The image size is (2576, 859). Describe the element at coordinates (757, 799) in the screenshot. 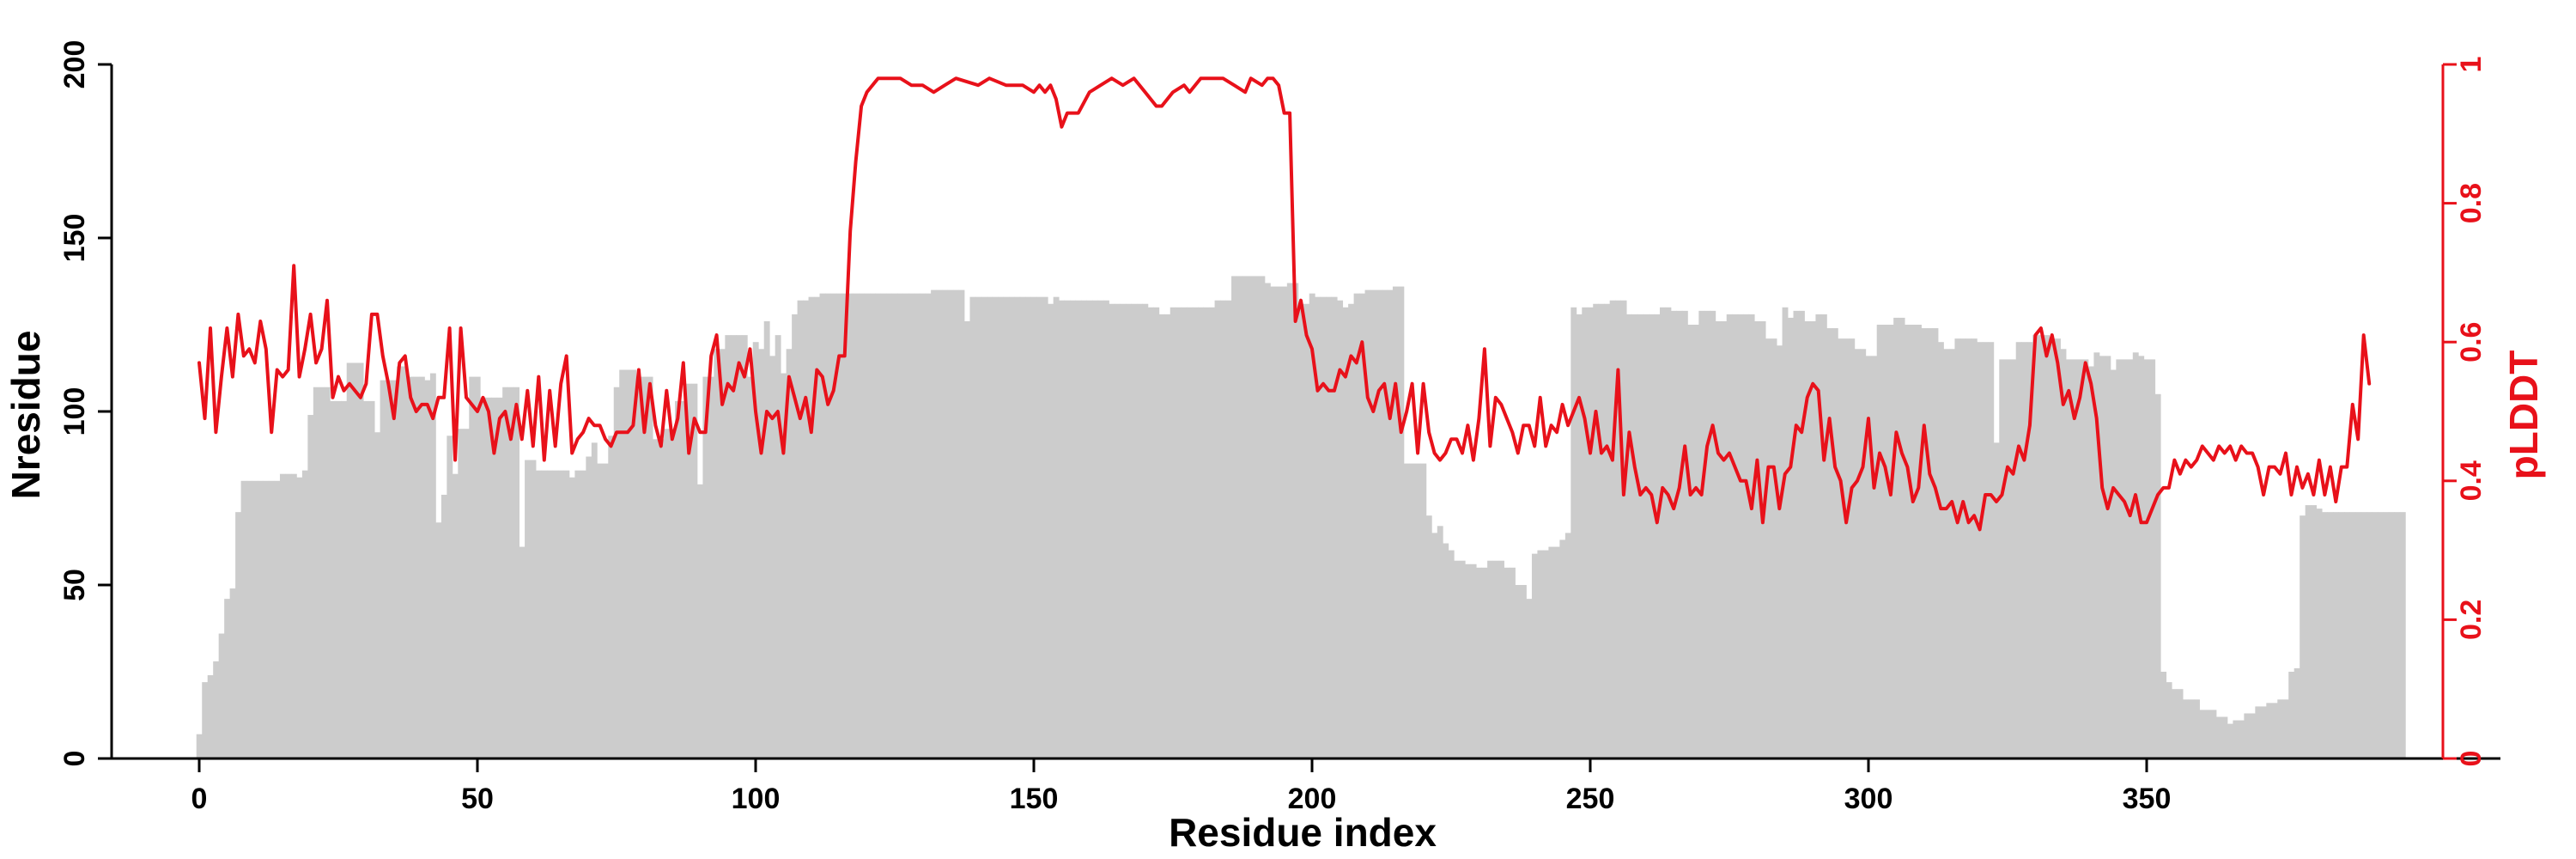

I see `x-tick-label: 100` at that location.